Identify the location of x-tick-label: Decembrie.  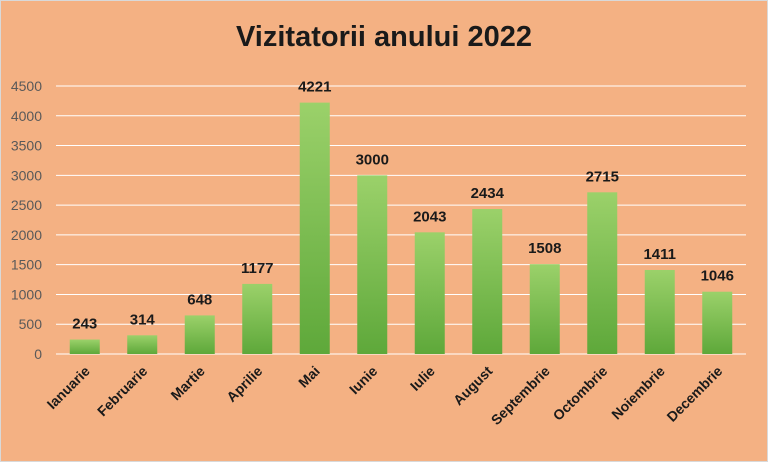
(694, 394).